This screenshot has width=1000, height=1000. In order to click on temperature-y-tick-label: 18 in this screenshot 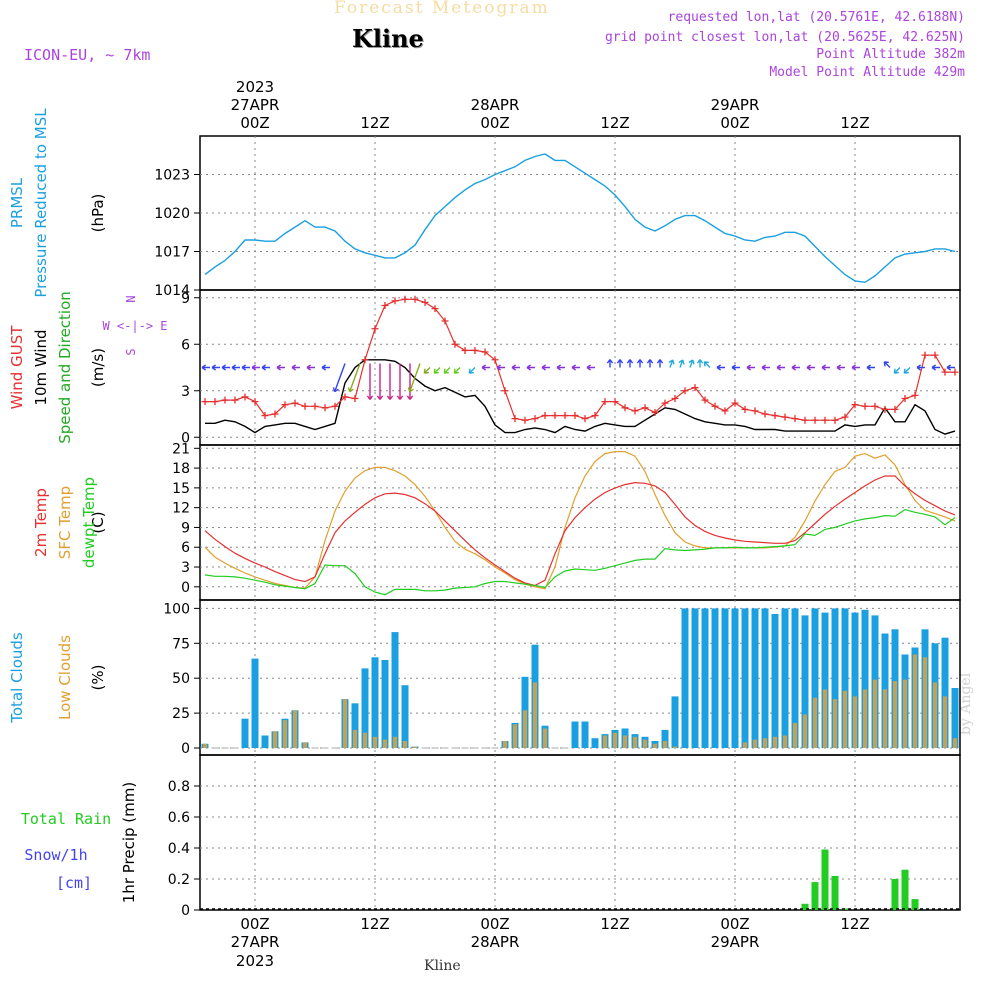, I will do `click(181, 469)`.